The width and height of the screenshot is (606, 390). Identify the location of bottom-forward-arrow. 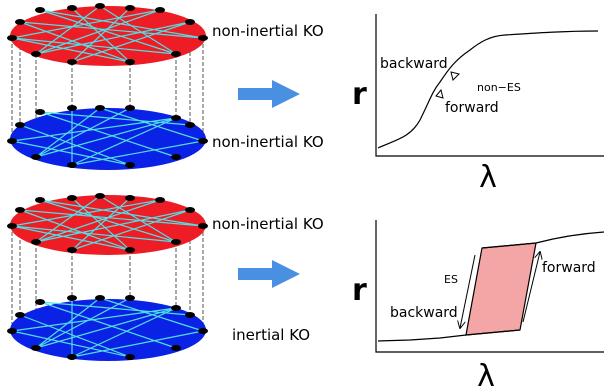
(531, 287).